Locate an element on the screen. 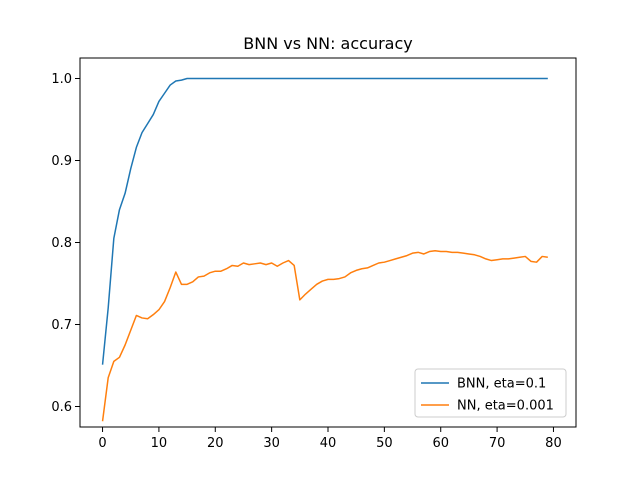  legend-box is located at coordinates (490, 393).